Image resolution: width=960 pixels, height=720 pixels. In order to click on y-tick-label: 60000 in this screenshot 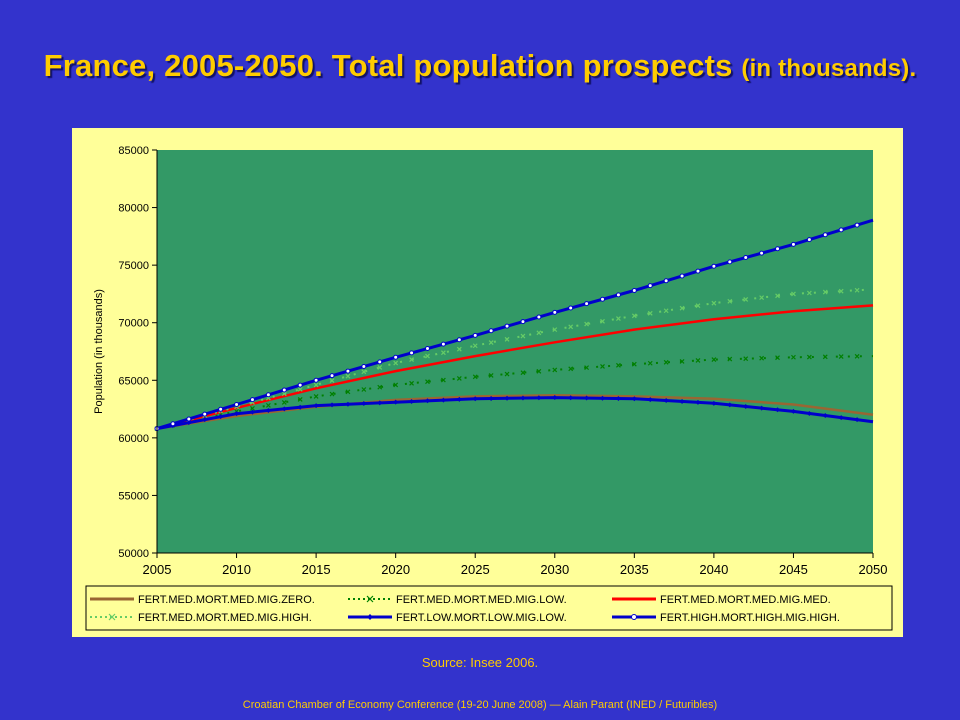, I will do `click(133, 439)`.